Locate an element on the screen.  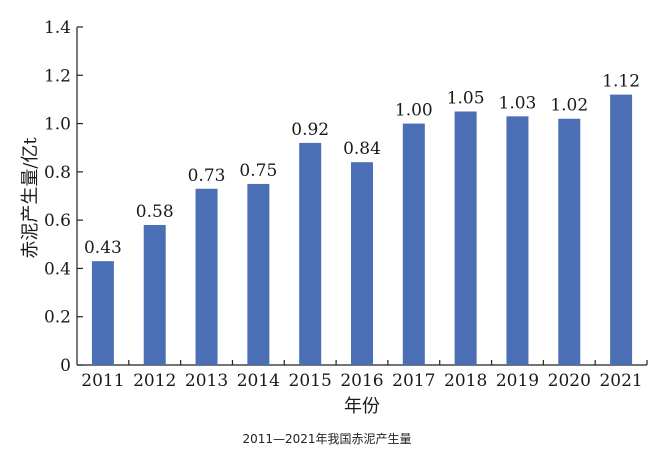
x-tick-label: 2015 is located at coordinates (310, 381).